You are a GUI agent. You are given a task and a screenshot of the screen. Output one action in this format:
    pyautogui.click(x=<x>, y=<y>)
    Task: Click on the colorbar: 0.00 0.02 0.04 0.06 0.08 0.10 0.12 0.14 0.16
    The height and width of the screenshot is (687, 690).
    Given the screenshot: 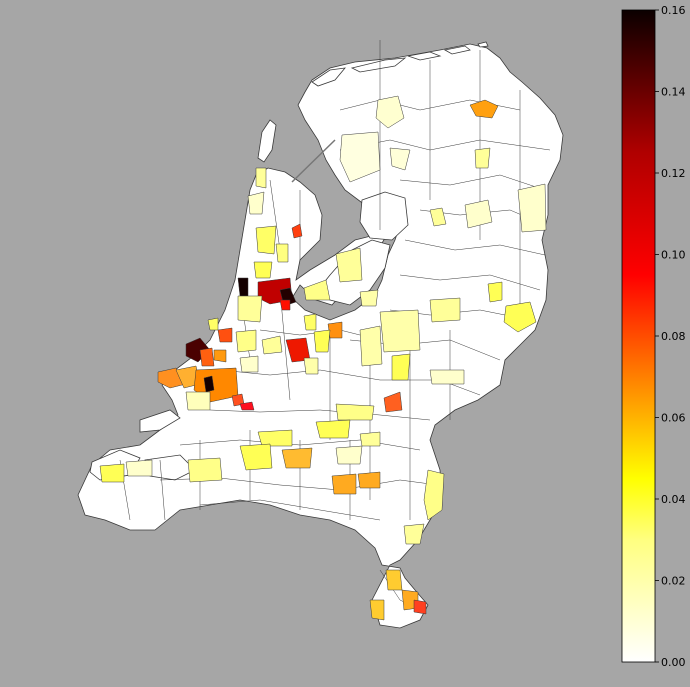 What is the action you would take?
    pyautogui.click(x=653, y=336)
    